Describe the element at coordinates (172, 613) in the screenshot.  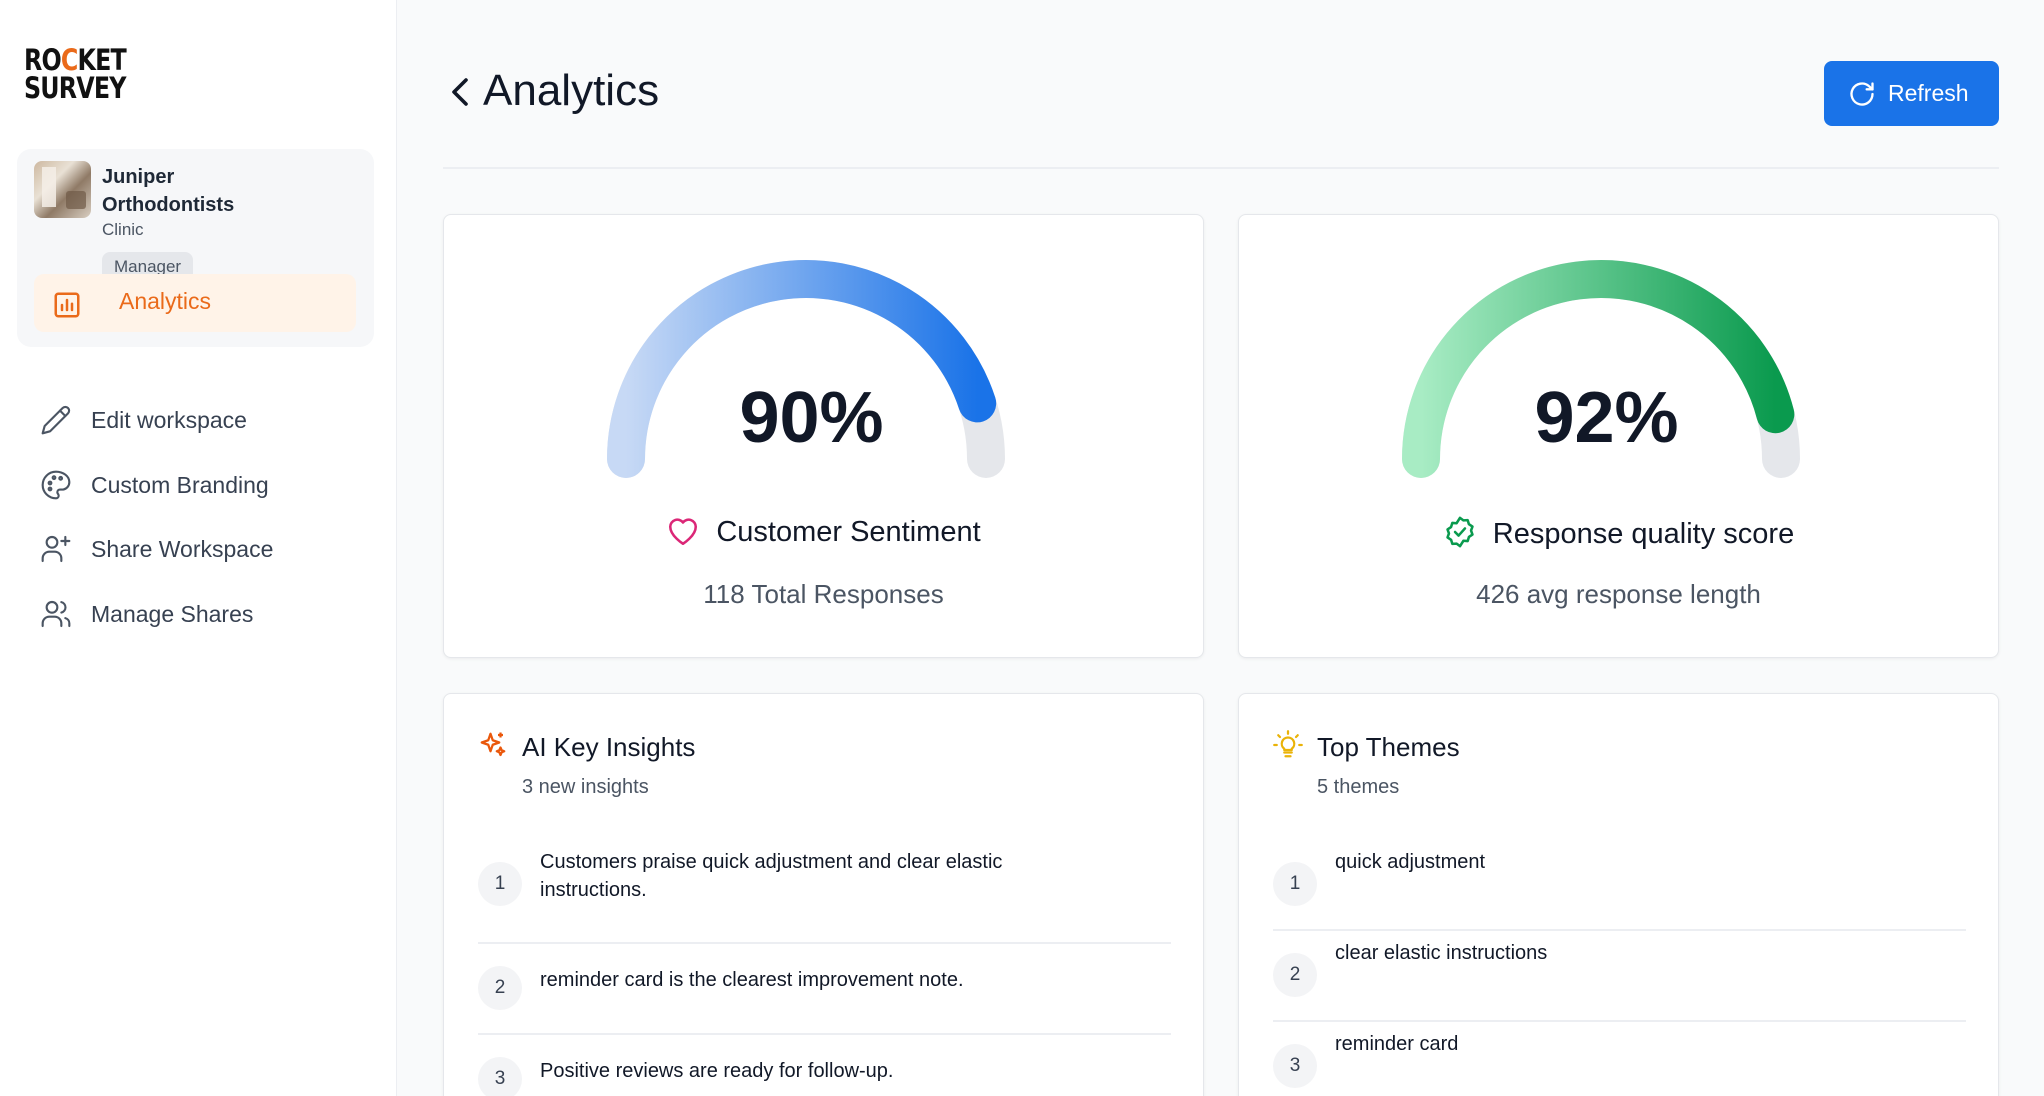
I see `sidebar-item-label: Manage Shares` at that location.